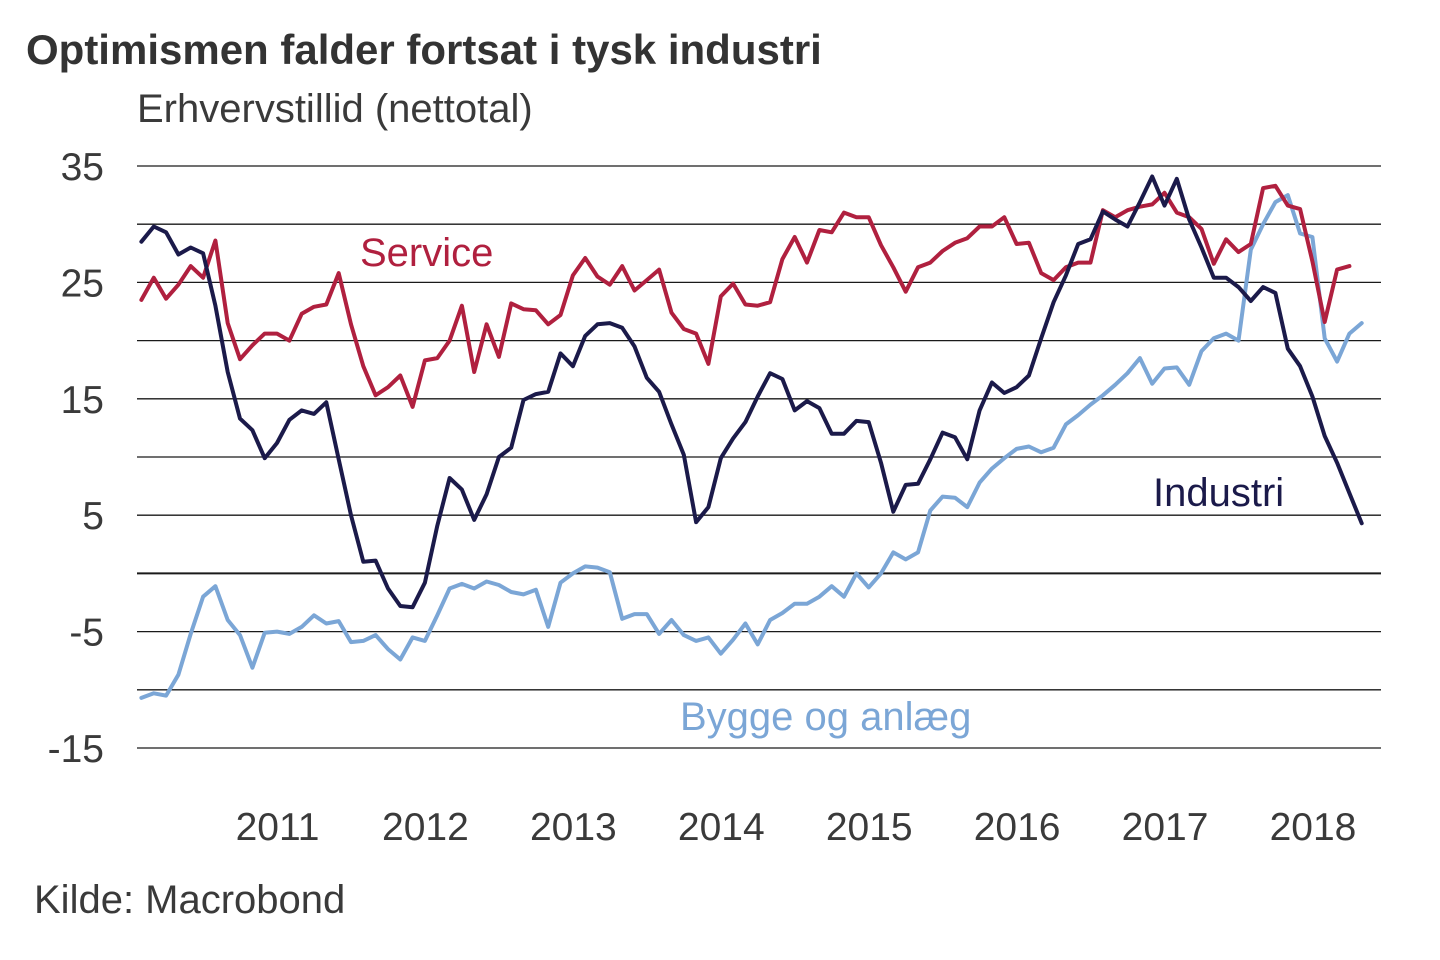 The width and height of the screenshot is (1440, 960). Describe the element at coordinates (1017, 827) in the screenshot. I see `x-tick-label: 2016` at that location.